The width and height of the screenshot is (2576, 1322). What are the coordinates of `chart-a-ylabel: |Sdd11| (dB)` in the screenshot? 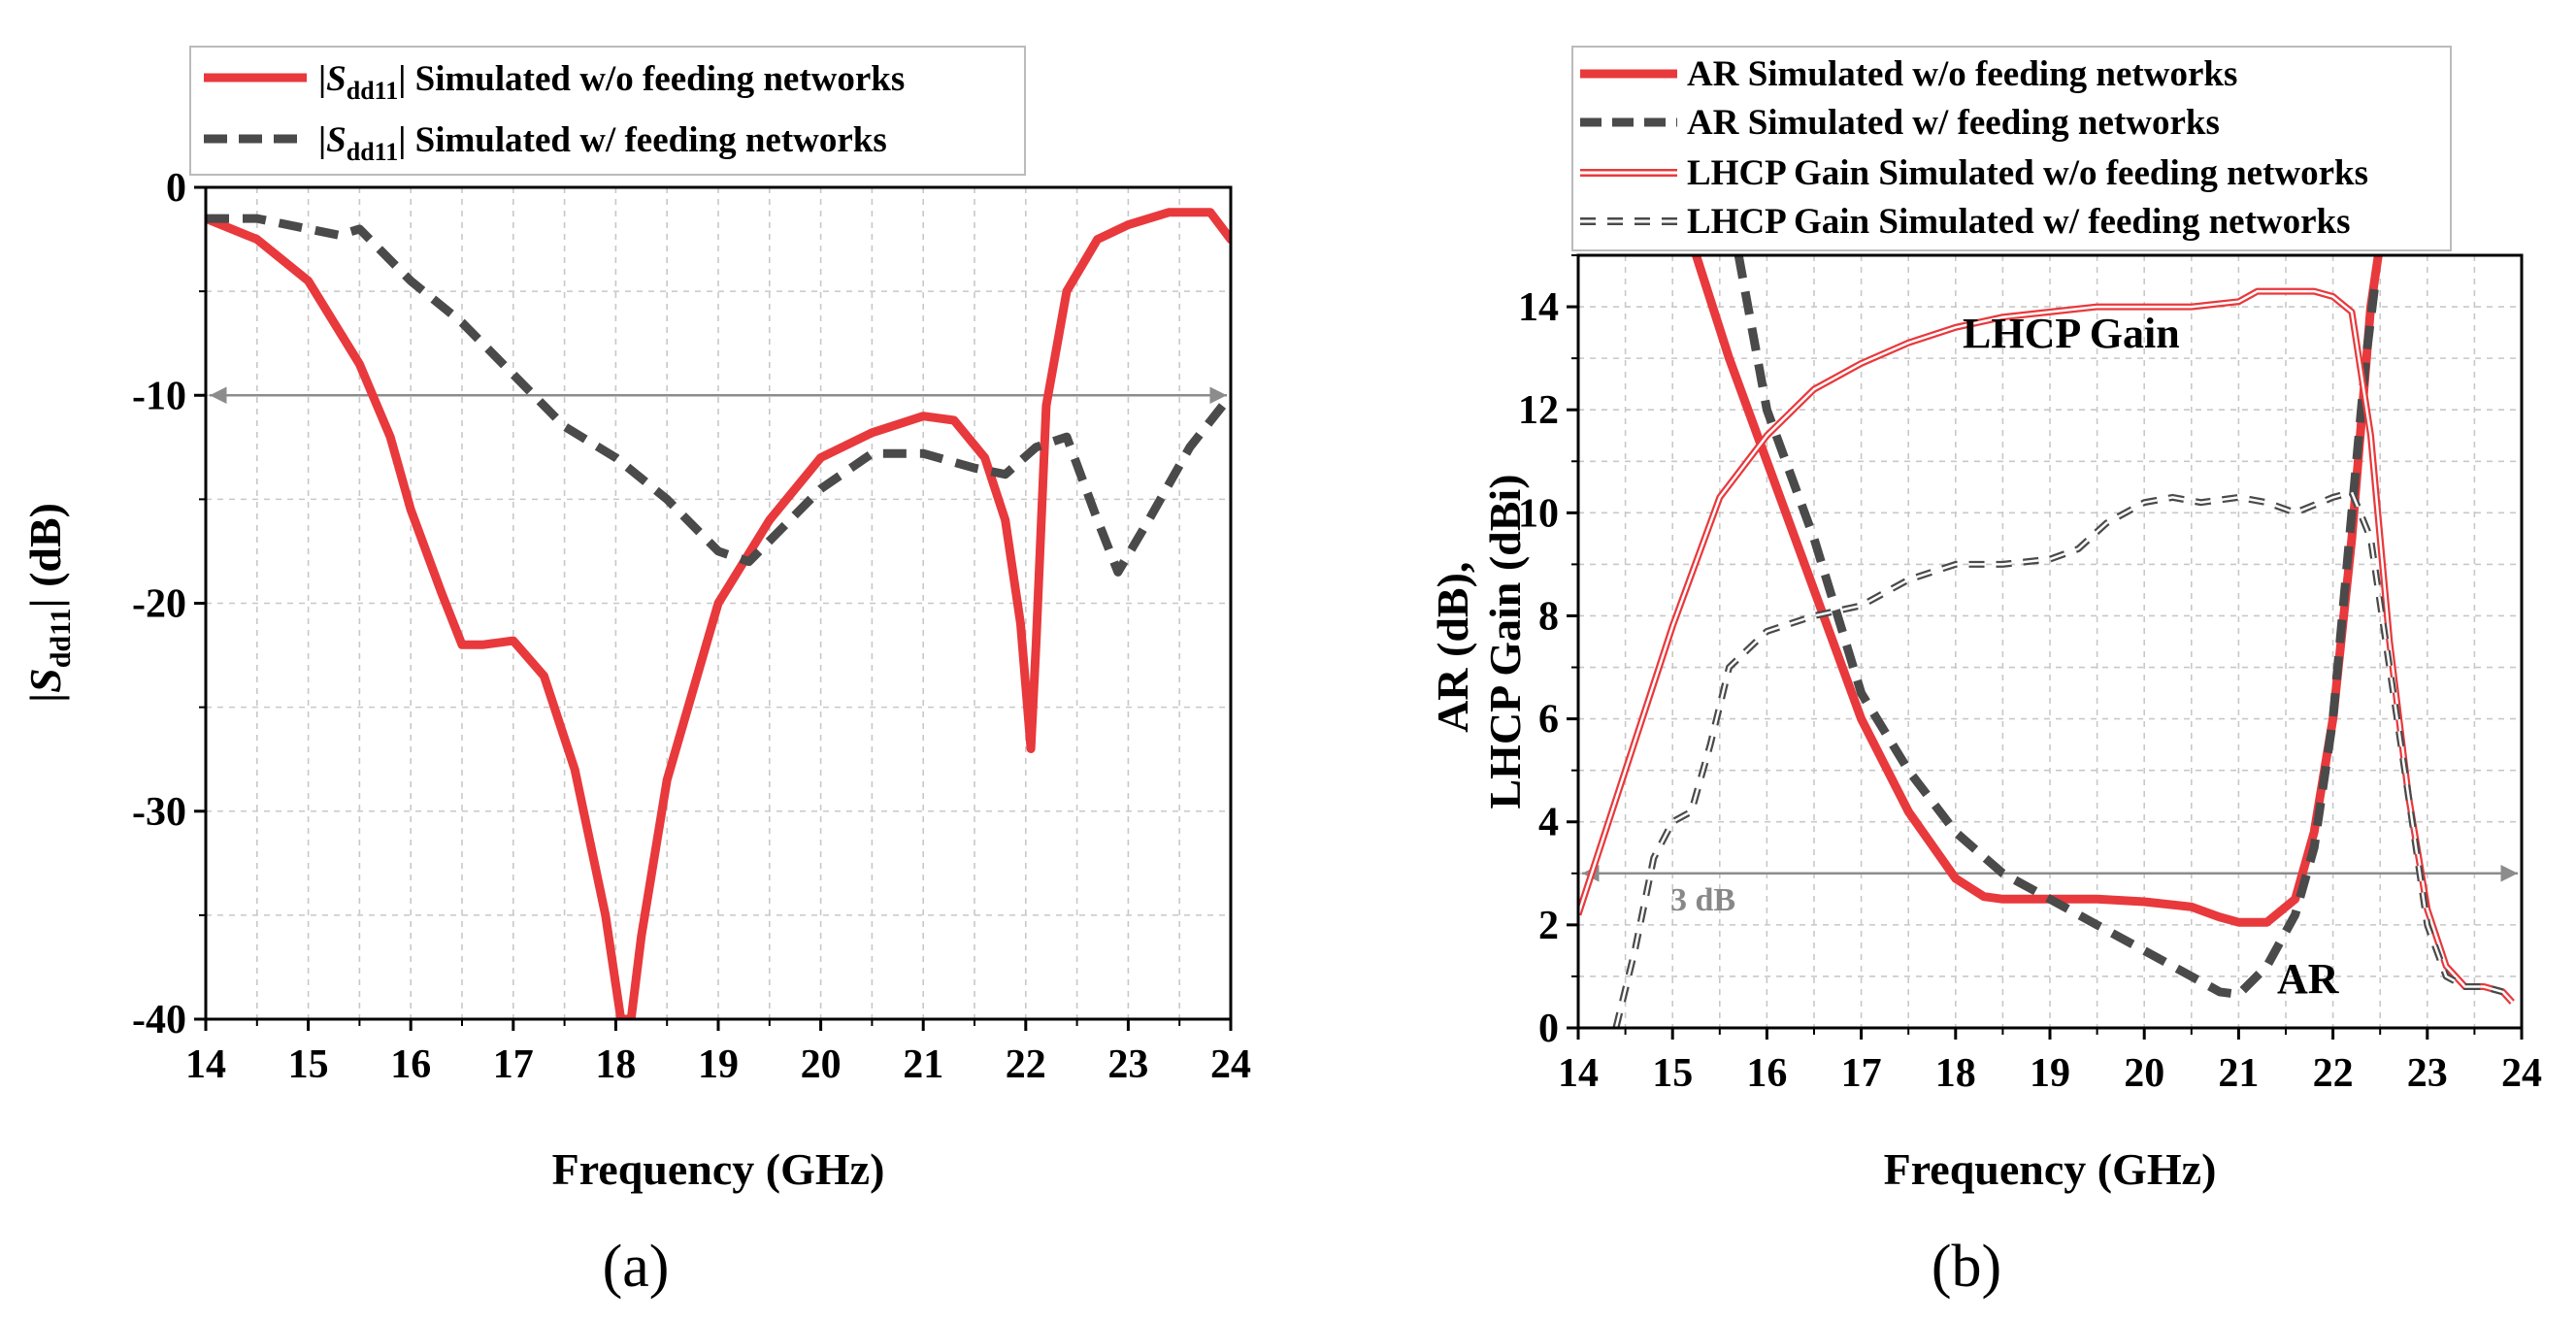 It's located at (49, 603).